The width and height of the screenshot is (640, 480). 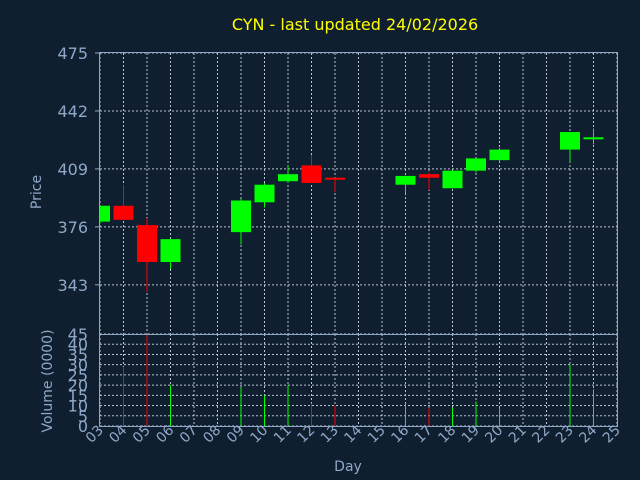 What do you see at coordinates (83, 426) in the screenshot?
I see `volume-y-tick-label: 0` at bounding box center [83, 426].